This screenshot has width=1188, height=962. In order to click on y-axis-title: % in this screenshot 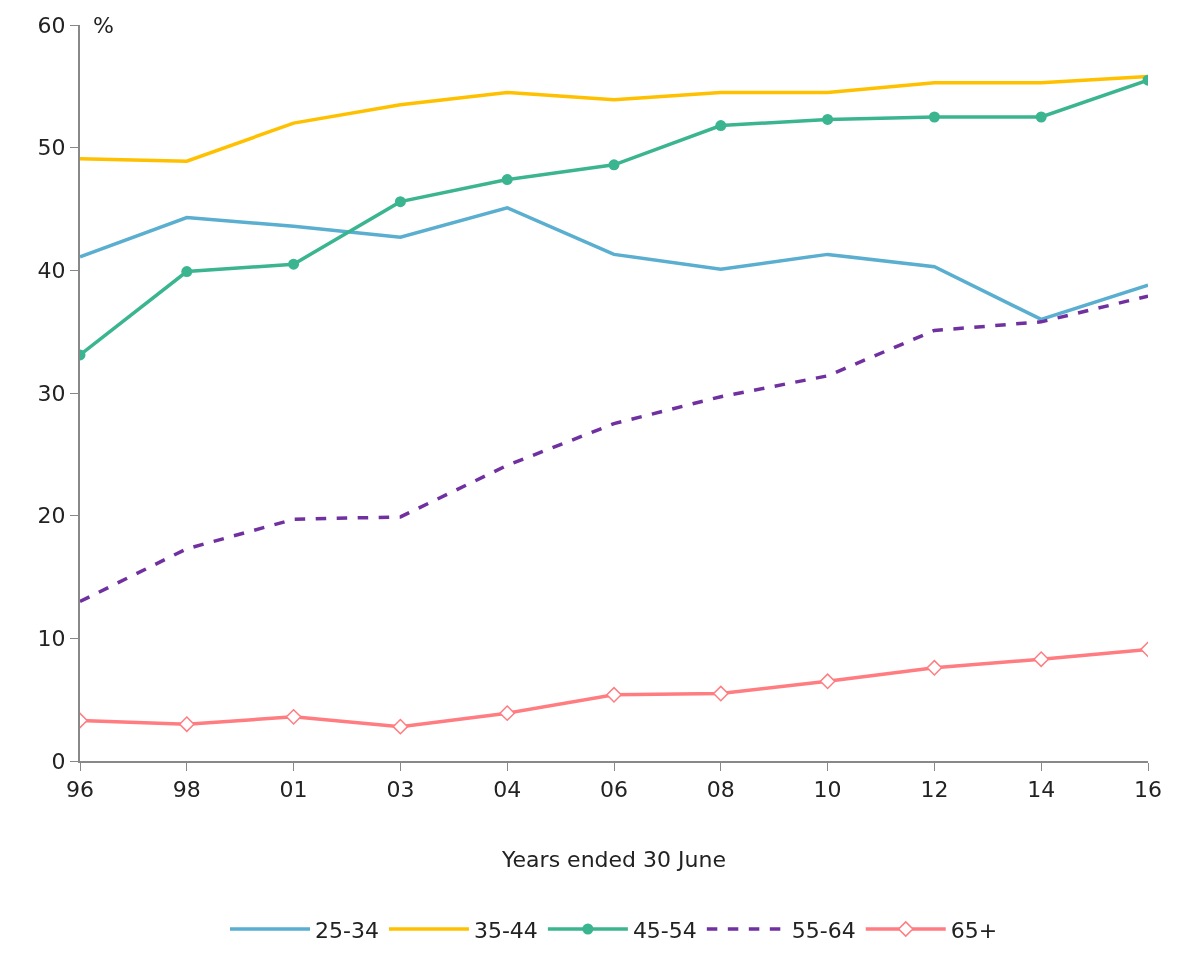, I will do `click(103, 25)`.